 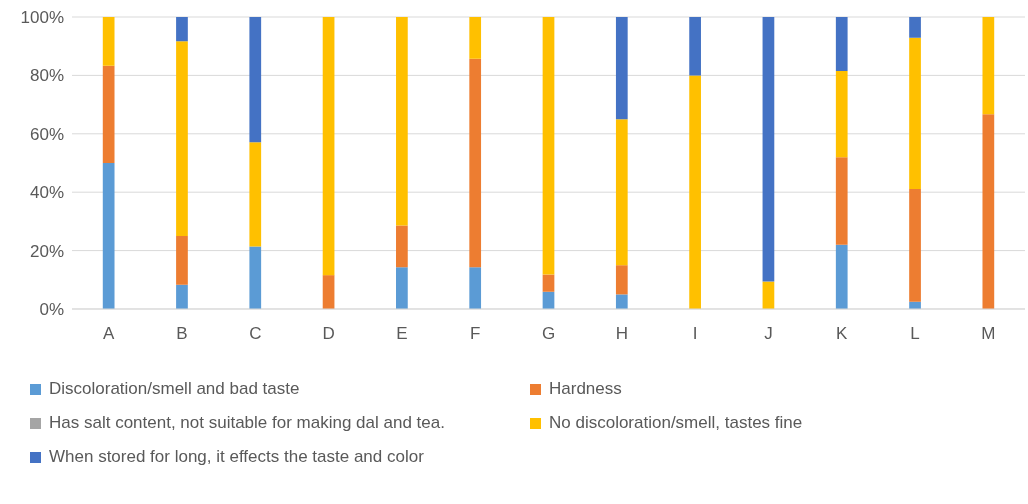 I want to click on y-tick-label: 40%, so click(x=46, y=193).